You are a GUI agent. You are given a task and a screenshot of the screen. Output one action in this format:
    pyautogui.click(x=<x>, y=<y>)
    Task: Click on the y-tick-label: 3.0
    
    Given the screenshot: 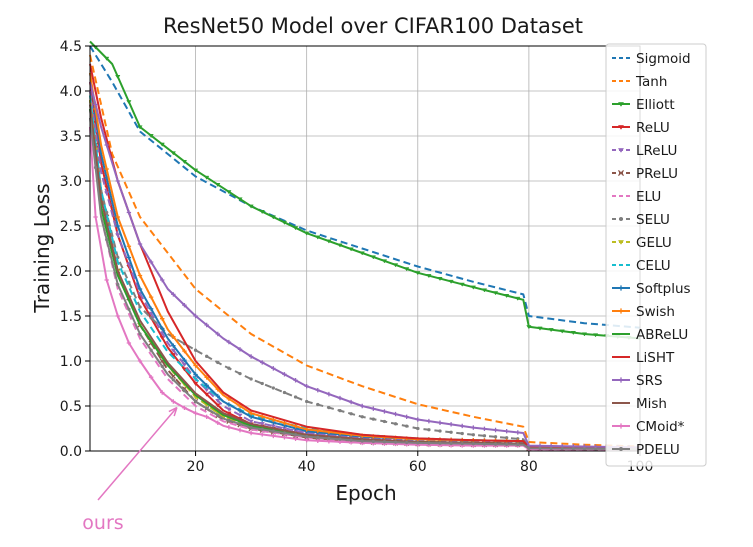 What is the action you would take?
    pyautogui.click(x=71, y=182)
    